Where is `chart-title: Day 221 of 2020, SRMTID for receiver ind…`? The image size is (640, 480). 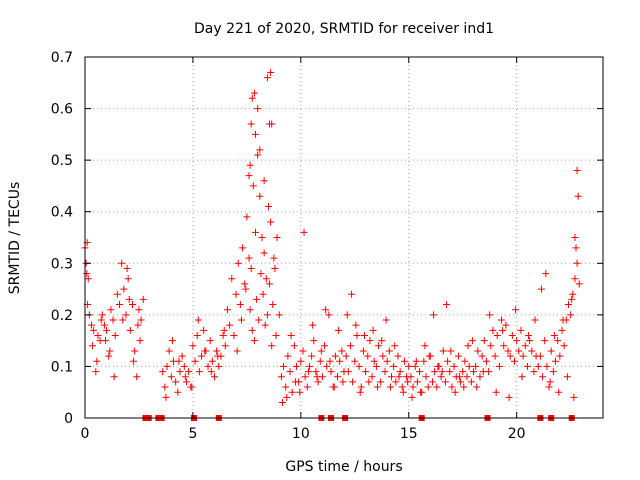
chart-title: Day 221 of 2020, SRMTID for receiver ind… is located at coordinates (344, 29).